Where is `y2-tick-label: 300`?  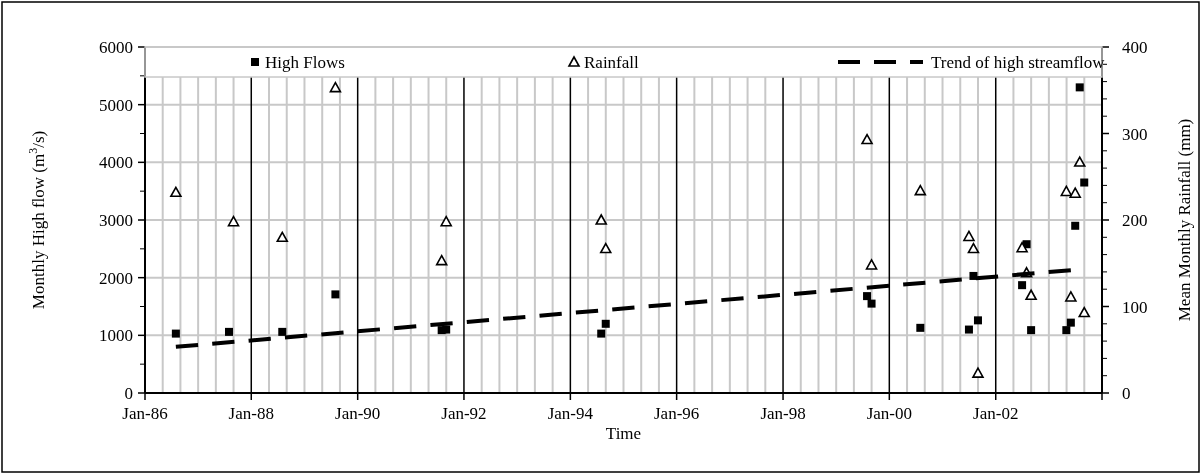
y2-tick-label: 300 is located at coordinates (1135, 134).